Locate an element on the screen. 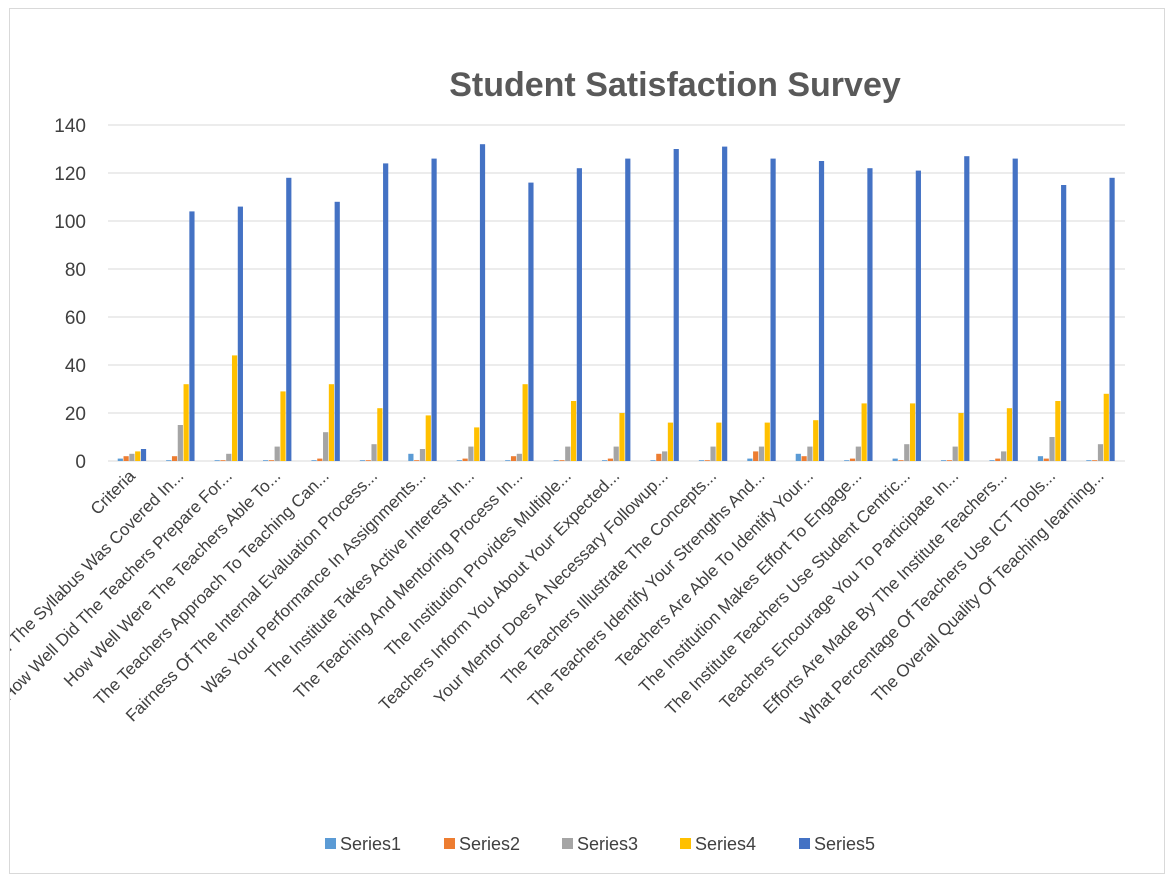  legend: Series1 Series2 Series3 Series4 Series5 is located at coordinates (600, 844).